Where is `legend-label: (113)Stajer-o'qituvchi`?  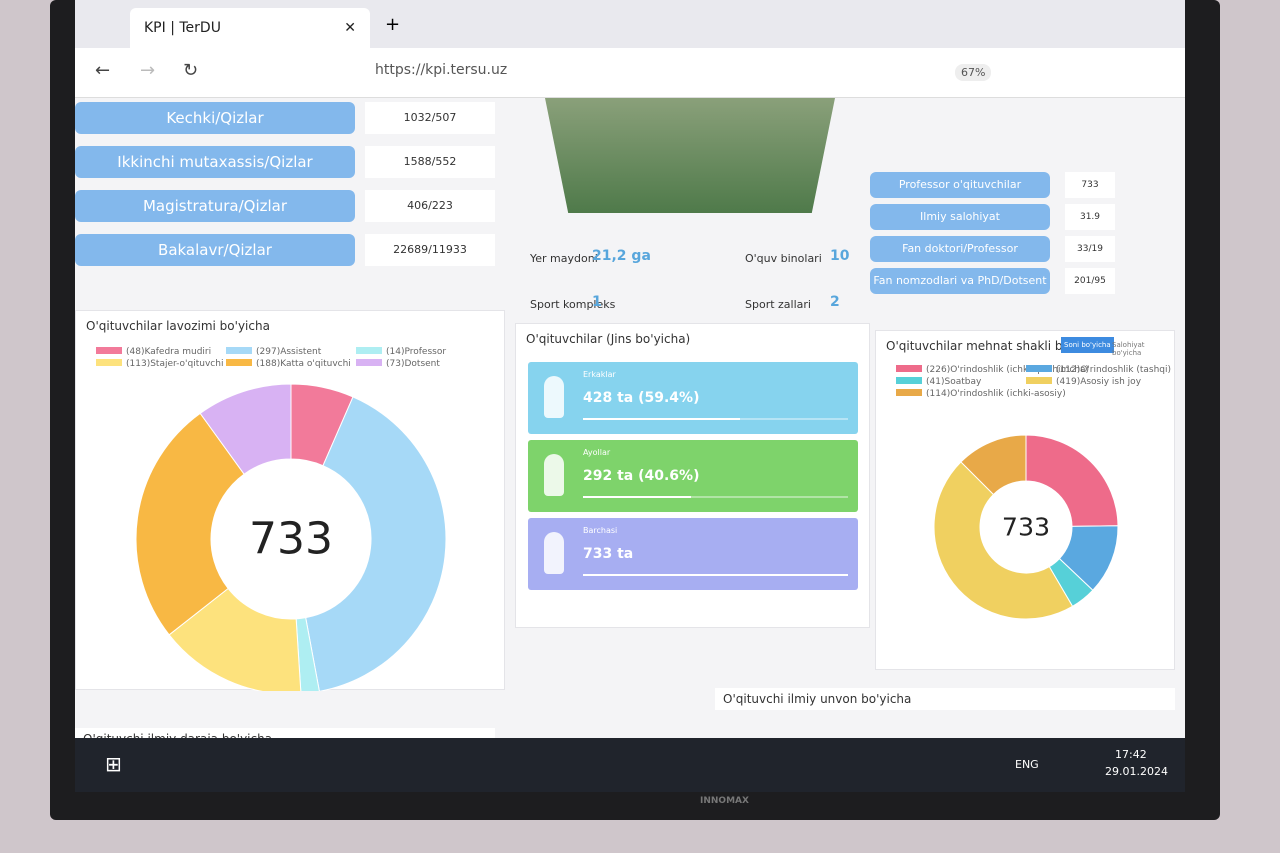
legend-label: (113)Stajer-o'qituvchi is located at coordinates (175, 364).